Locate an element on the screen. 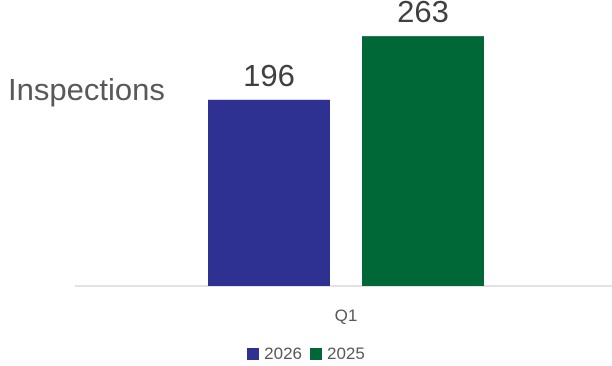  legend: 2026 2025 is located at coordinates (306, 354).